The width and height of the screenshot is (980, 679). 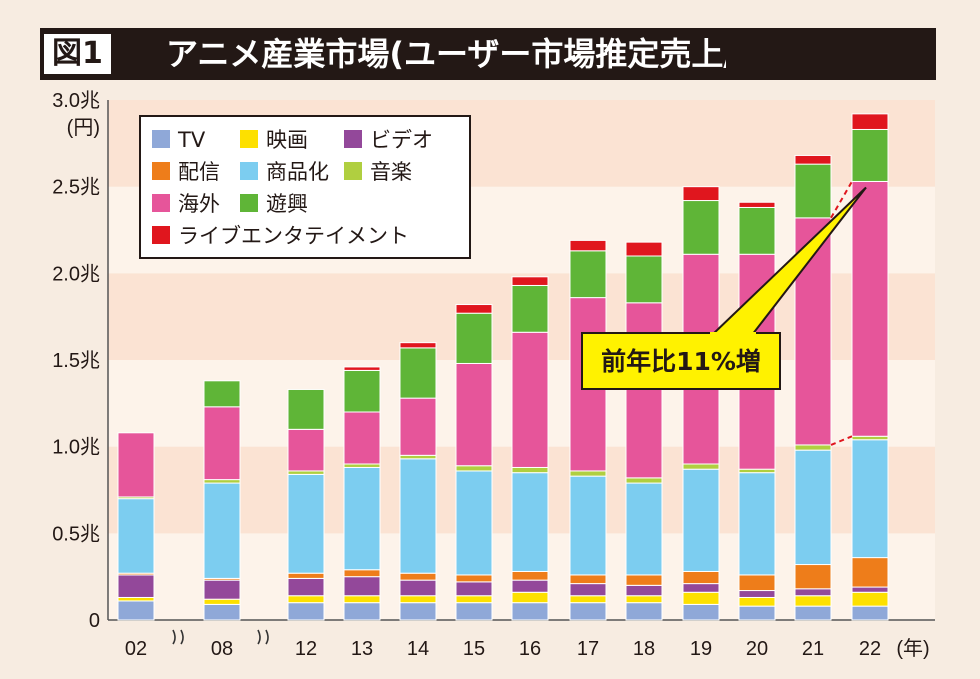 What do you see at coordinates (306, 649) in the screenshot?
I see `x-tick-label: 12` at bounding box center [306, 649].